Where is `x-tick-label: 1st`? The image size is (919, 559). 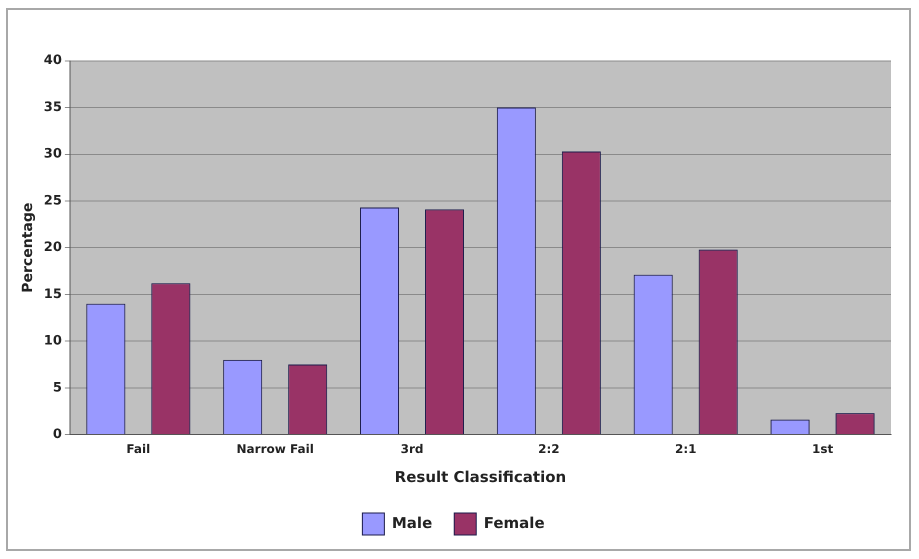 x-tick-label: 1st is located at coordinates (823, 449).